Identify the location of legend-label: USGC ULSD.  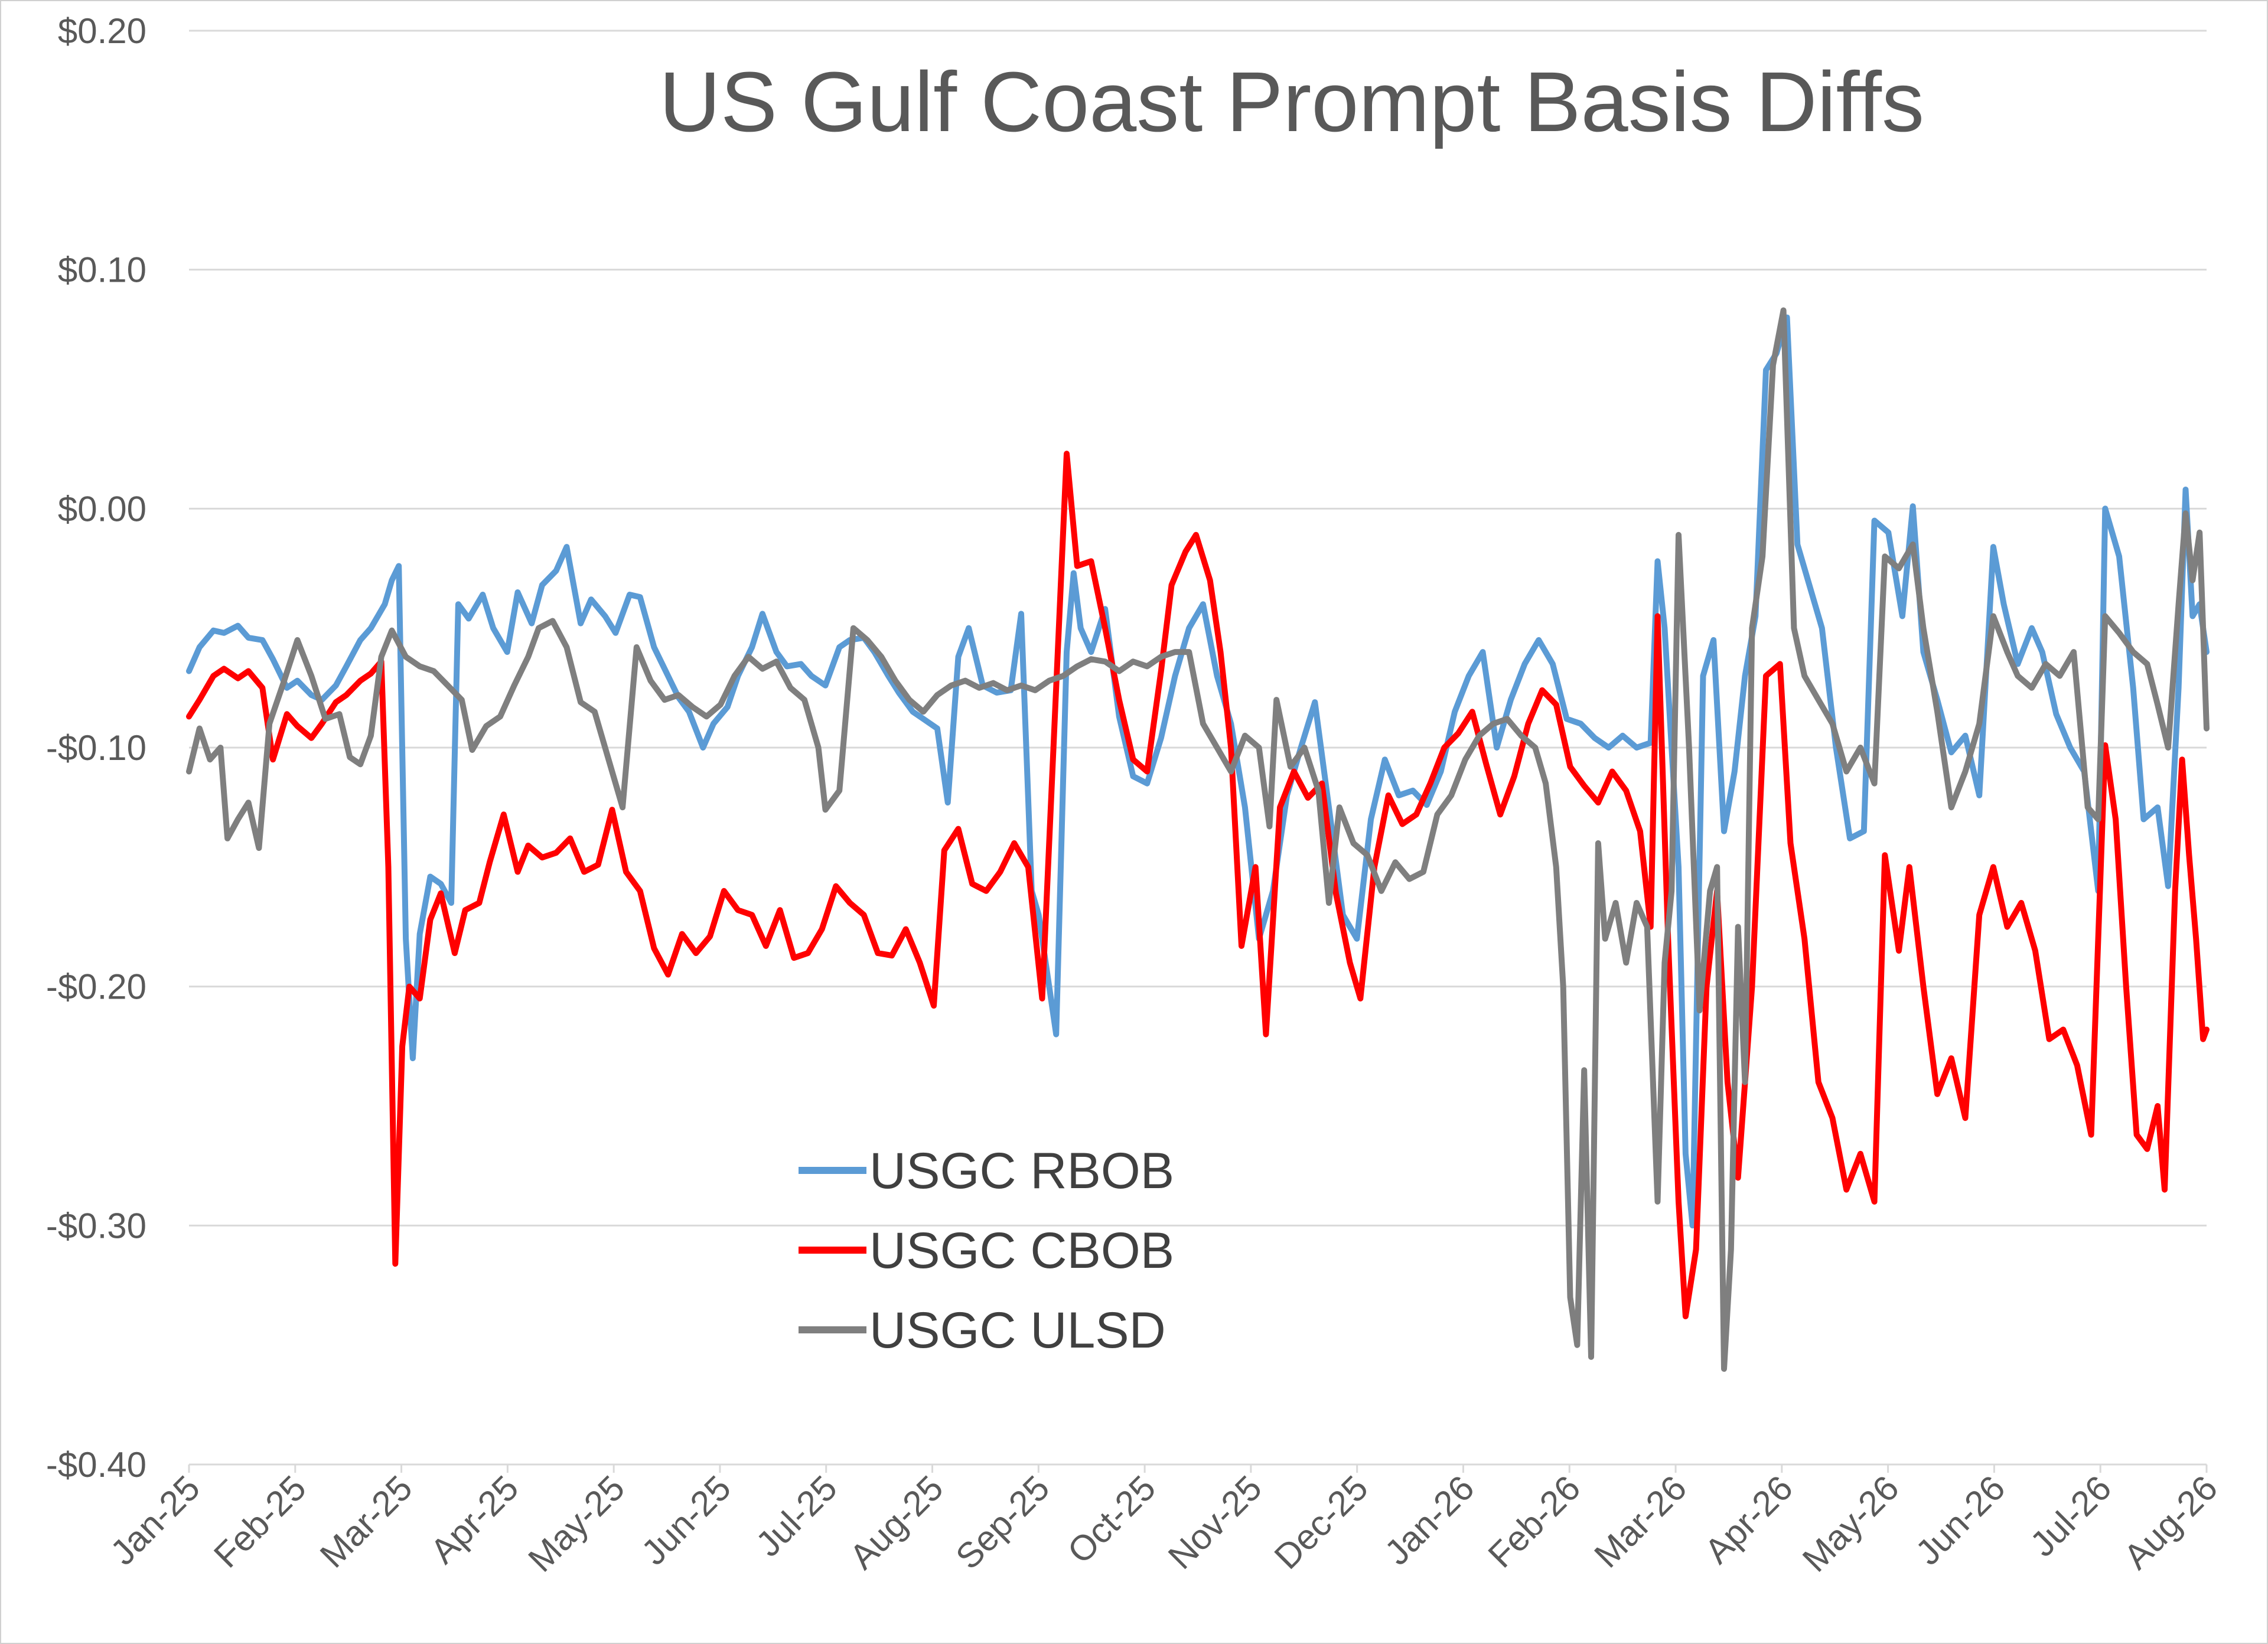
(1017, 1330).